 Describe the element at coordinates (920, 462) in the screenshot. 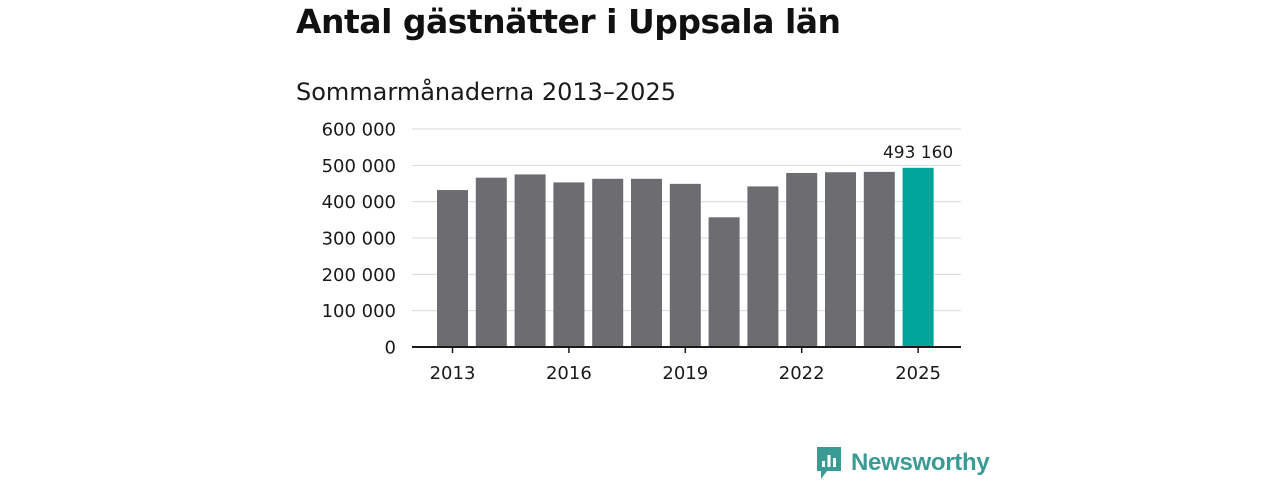

I see `brand-name: Newsworthy` at that location.